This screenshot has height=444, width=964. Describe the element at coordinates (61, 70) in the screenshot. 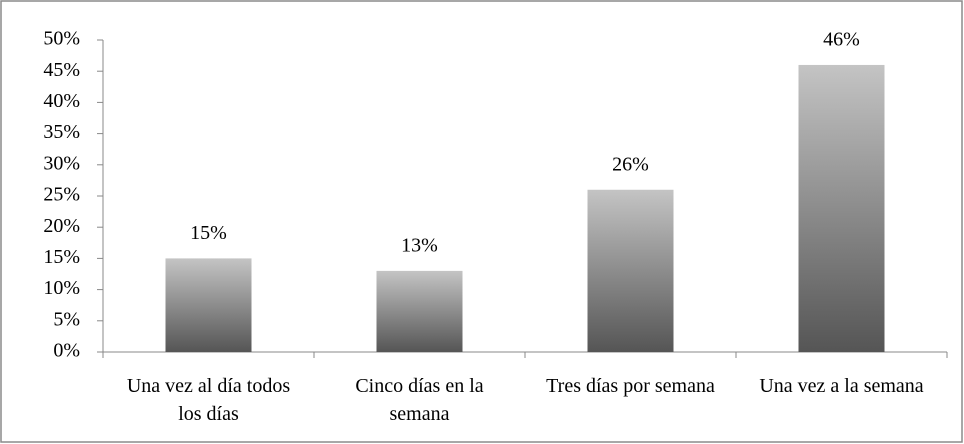

I see `y-tick-label: 45%` at that location.